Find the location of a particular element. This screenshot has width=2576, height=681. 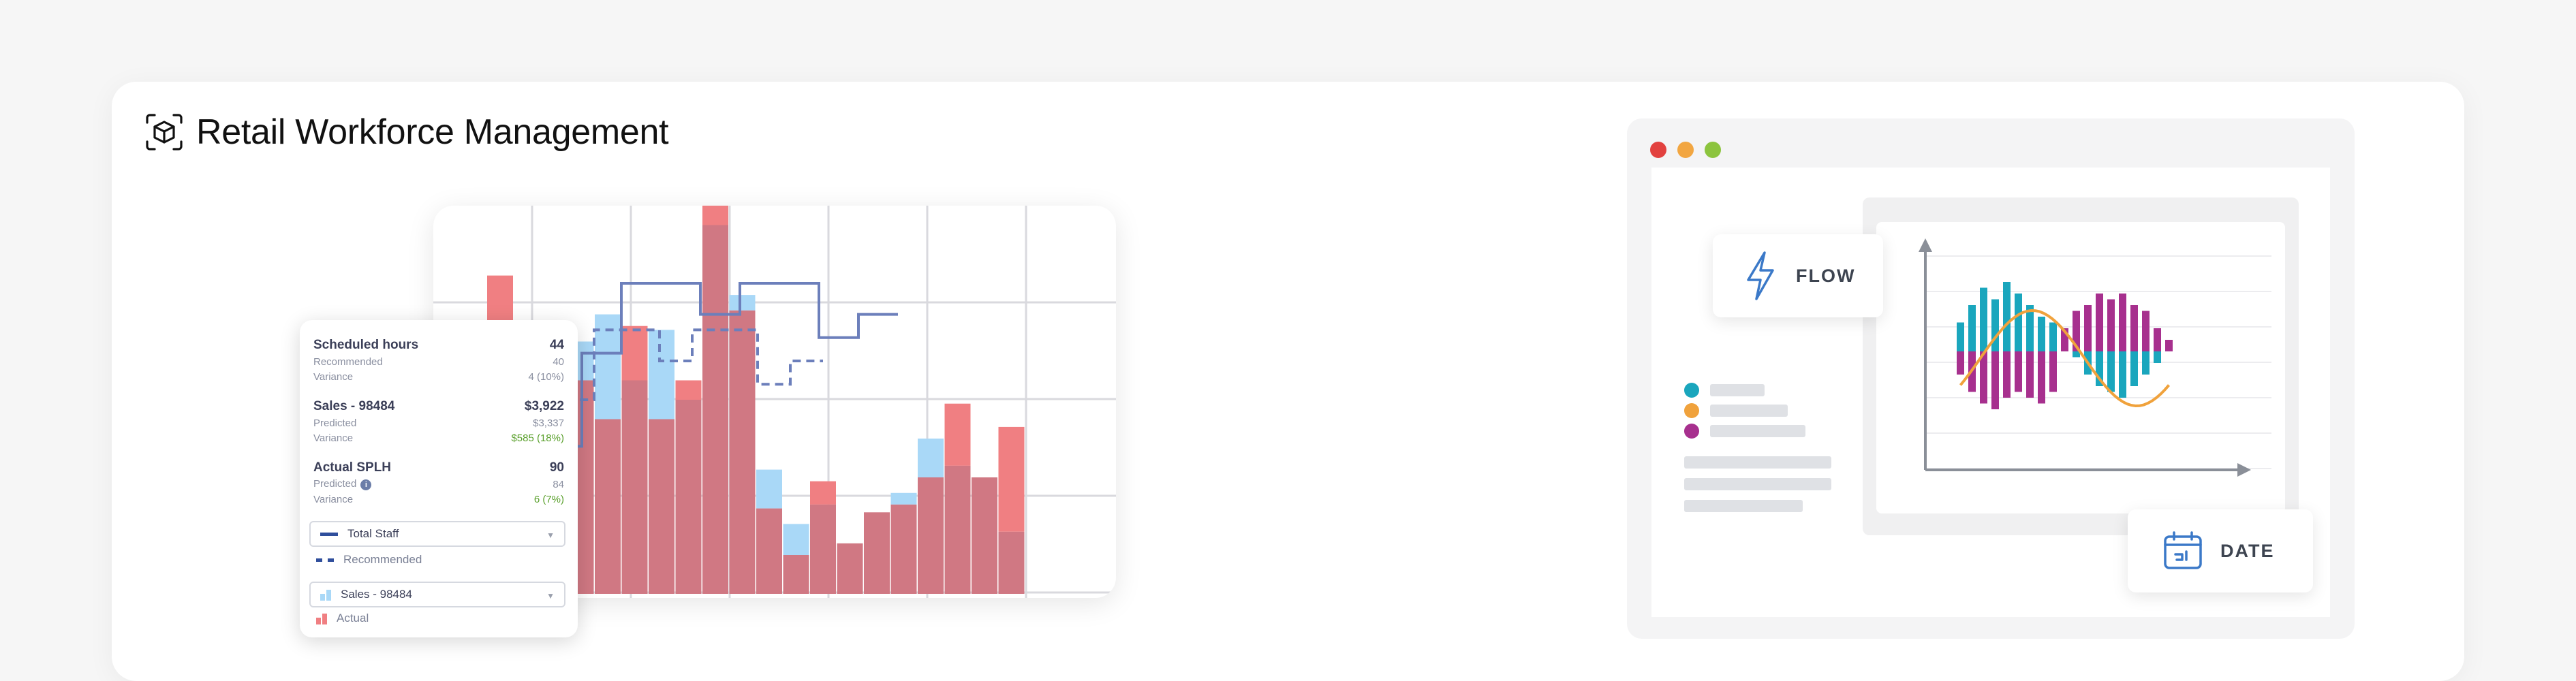

legend-dot-teal is located at coordinates (1692, 391).